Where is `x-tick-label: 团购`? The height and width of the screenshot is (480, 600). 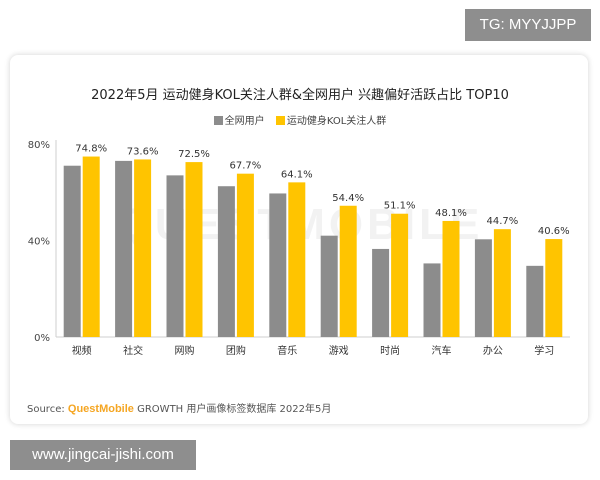
x-tick-label: 团购 is located at coordinates (236, 350).